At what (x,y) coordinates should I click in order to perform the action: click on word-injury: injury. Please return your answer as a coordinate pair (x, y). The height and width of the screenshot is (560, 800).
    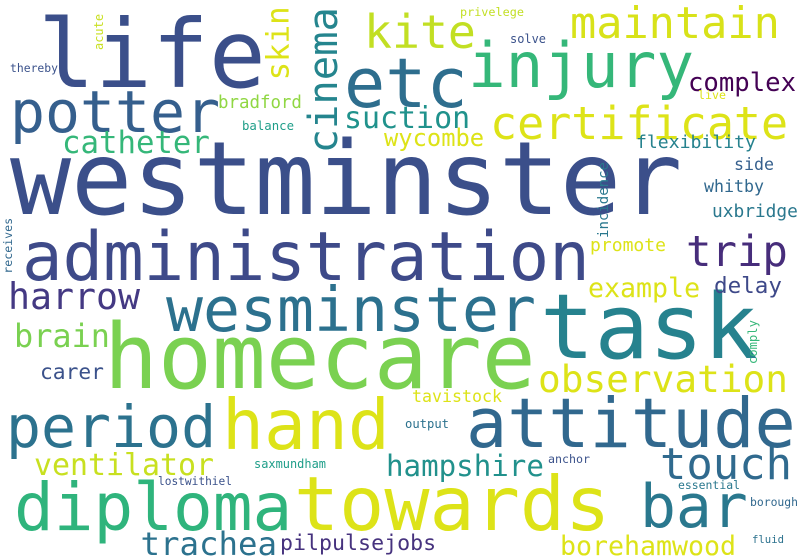
    Looking at the image, I should click on (581, 65).